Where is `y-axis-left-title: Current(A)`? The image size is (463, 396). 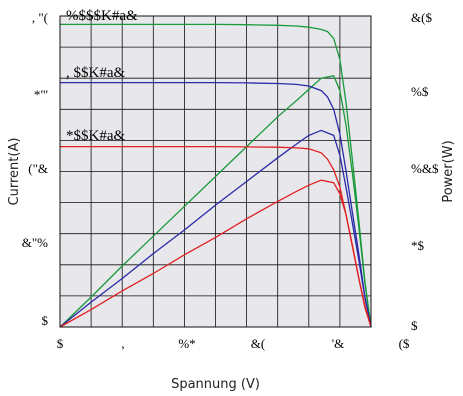
y-axis-left-title: Current(A) is located at coordinates (14, 172).